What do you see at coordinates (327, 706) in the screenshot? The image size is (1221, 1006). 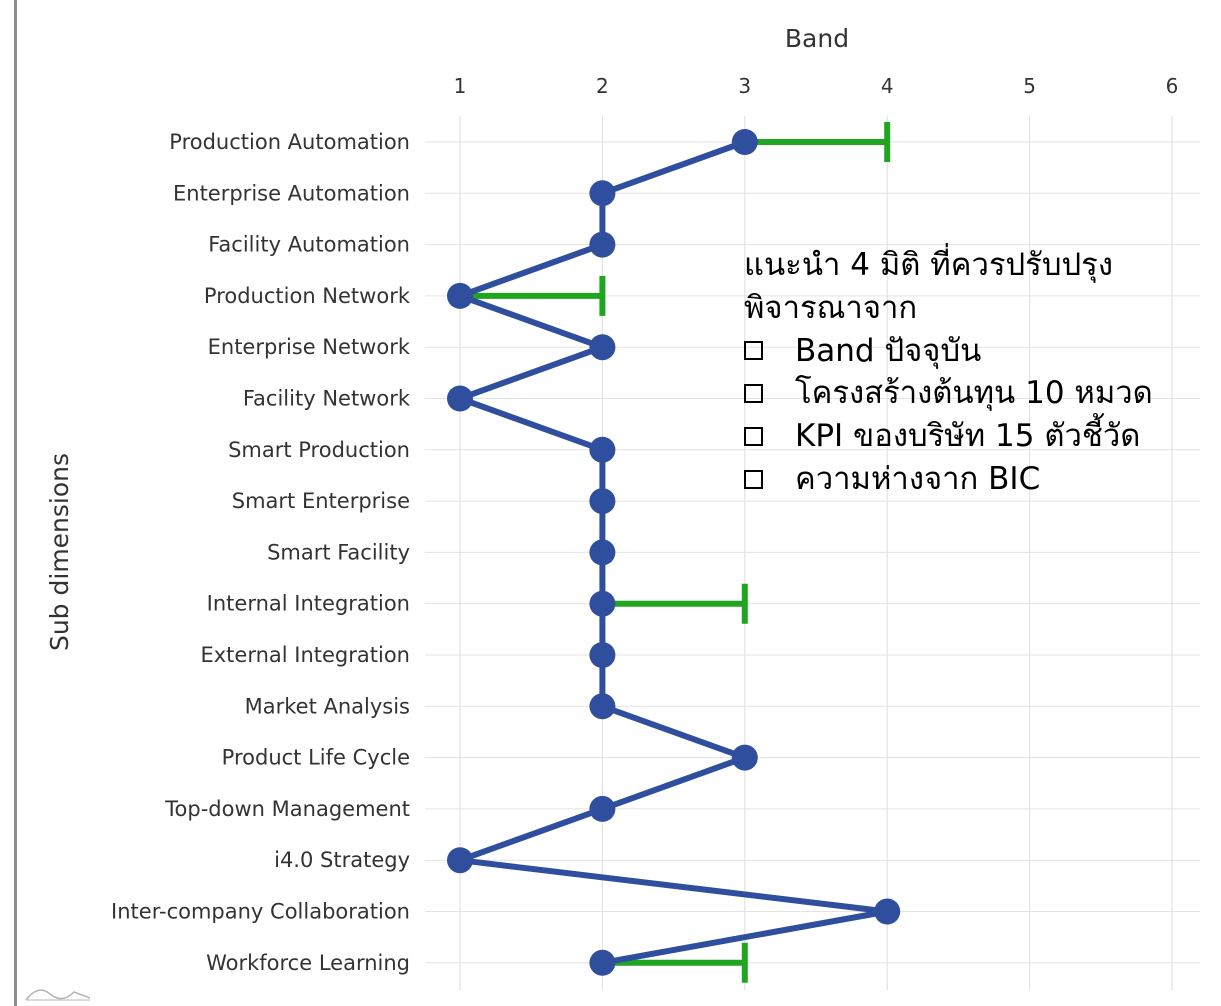 I see `category-label: Market Analysis` at bounding box center [327, 706].